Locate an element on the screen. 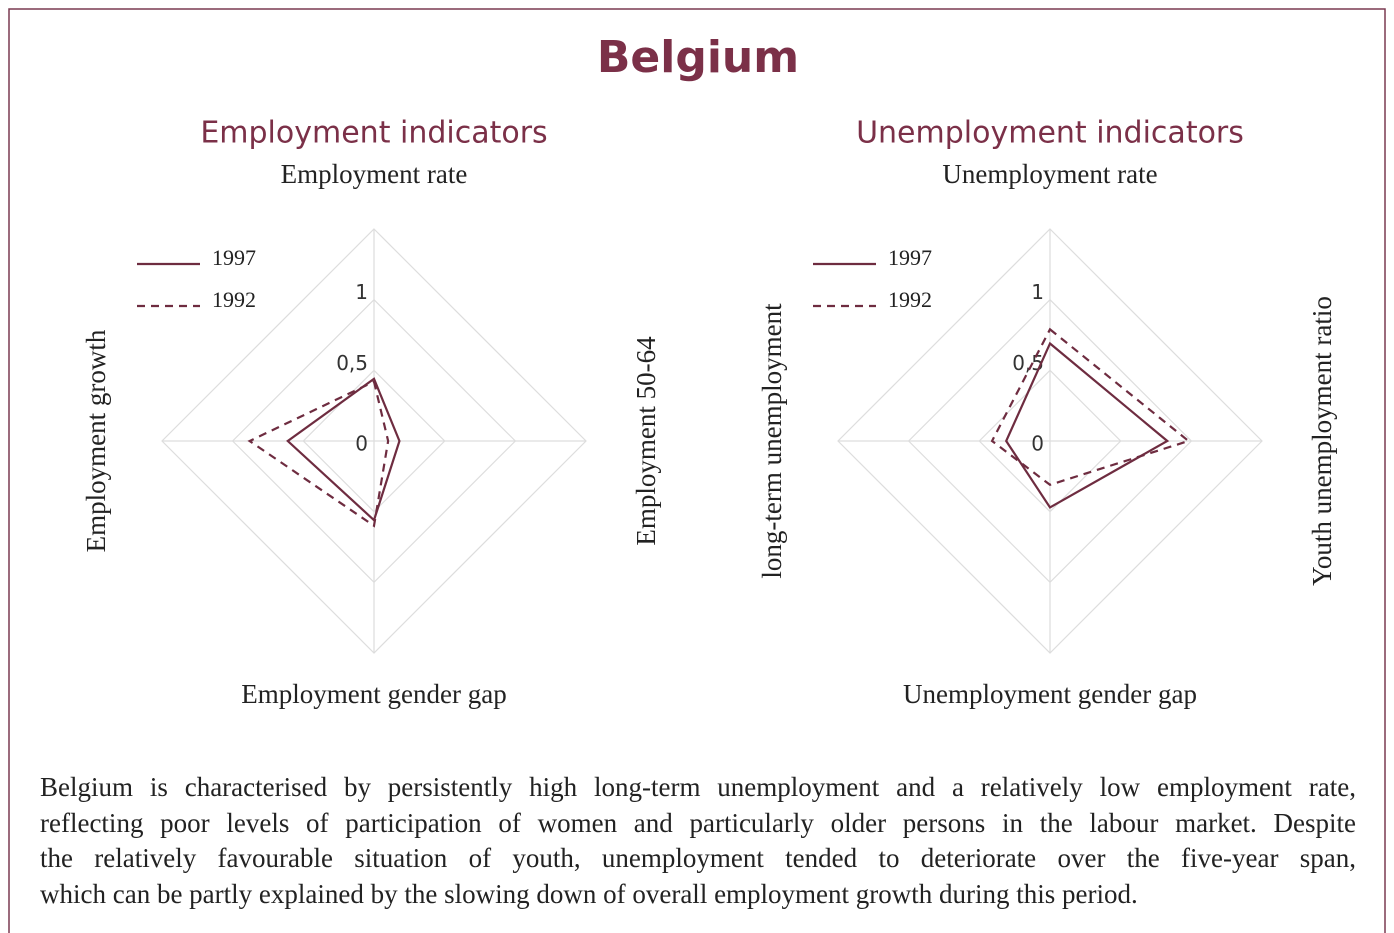 Image resolution: width=1394 pixels, height=933 pixels. chart-title: Employment indicators is located at coordinates (373, 133).